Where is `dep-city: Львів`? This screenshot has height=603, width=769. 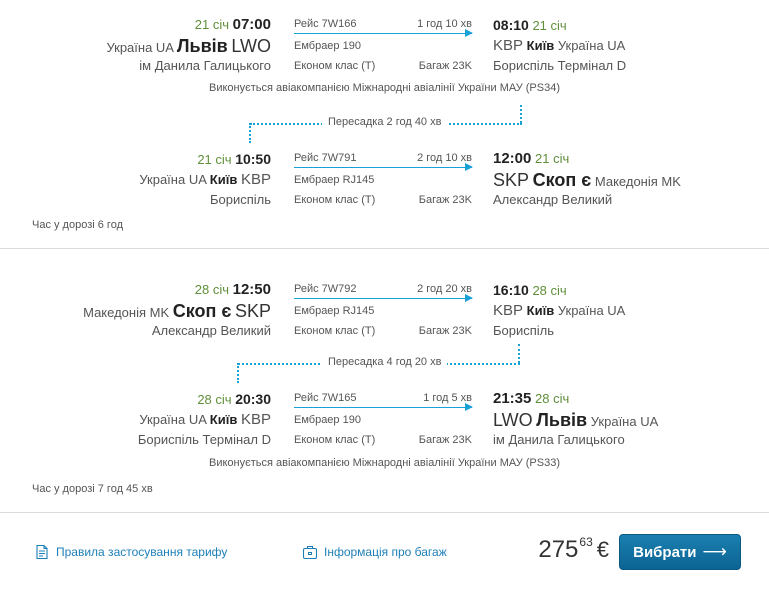 dep-city: Львів is located at coordinates (202, 46).